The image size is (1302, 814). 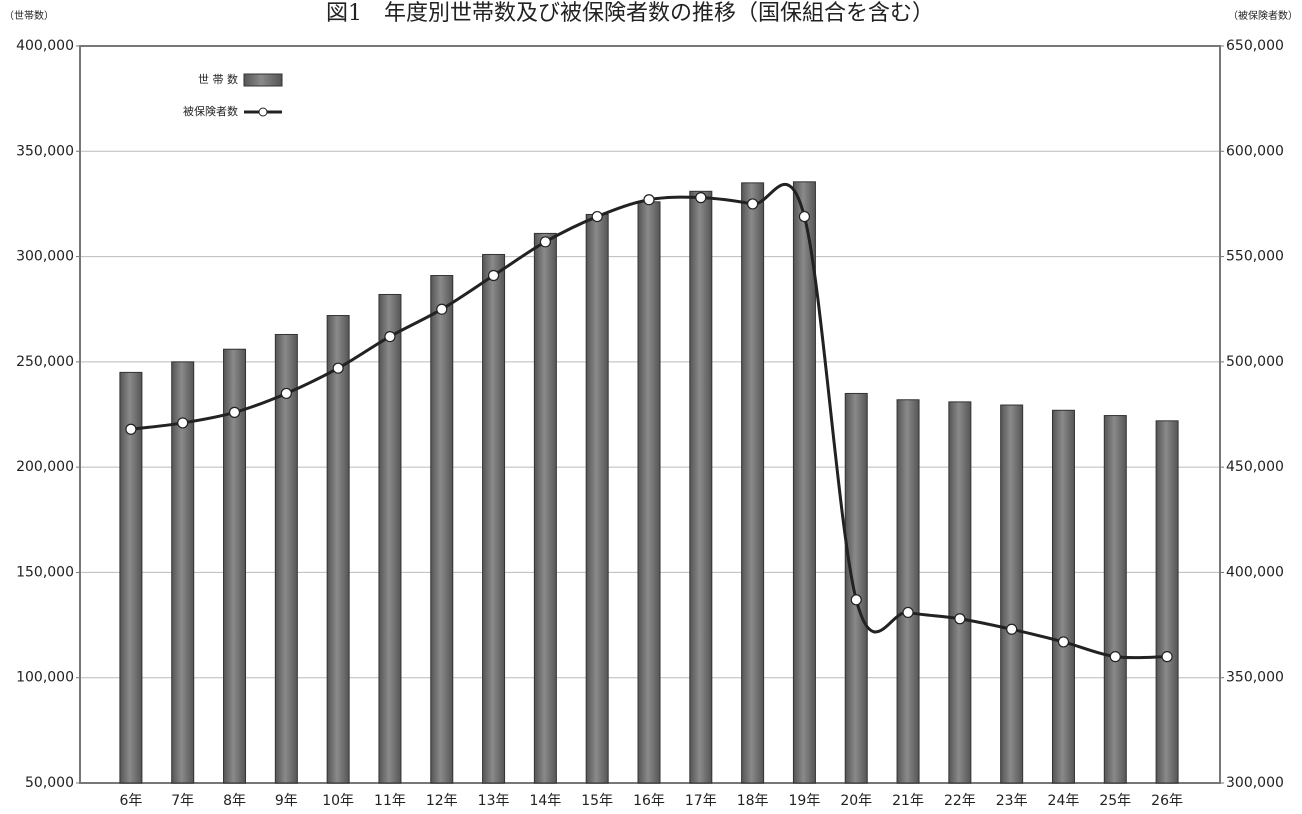 What do you see at coordinates (494, 801) in the screenshot?
I see `x-tick-label: 13年` at bounding box center [494, 801].